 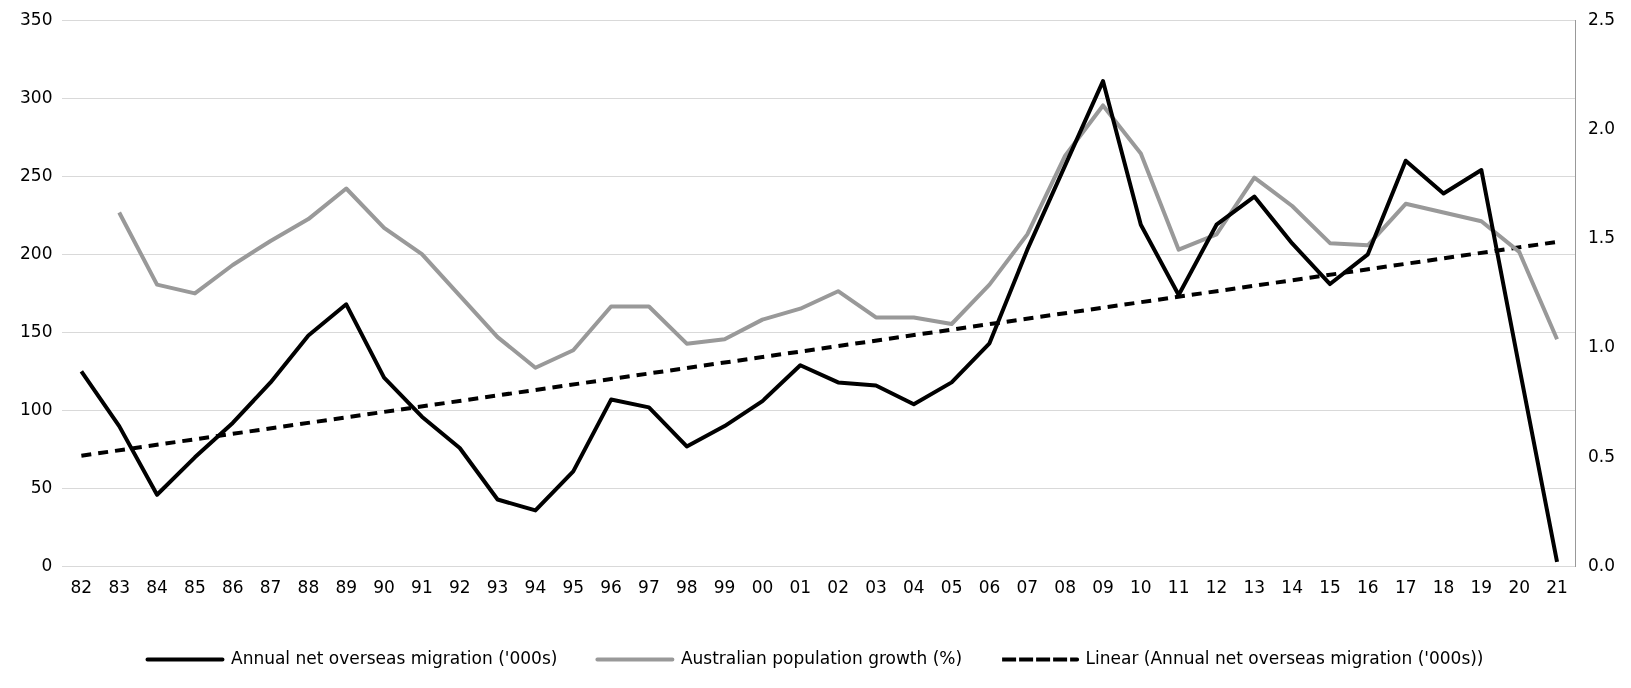 I want to click on x-tick-label: 99, so click(x=724, y=587).